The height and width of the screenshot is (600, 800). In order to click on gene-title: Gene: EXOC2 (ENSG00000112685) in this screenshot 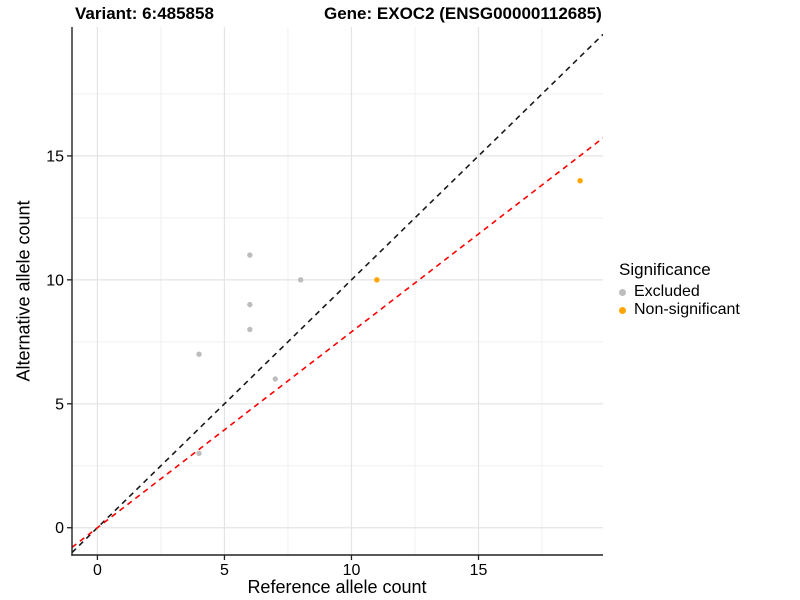, I will do `click(463, 13)`.